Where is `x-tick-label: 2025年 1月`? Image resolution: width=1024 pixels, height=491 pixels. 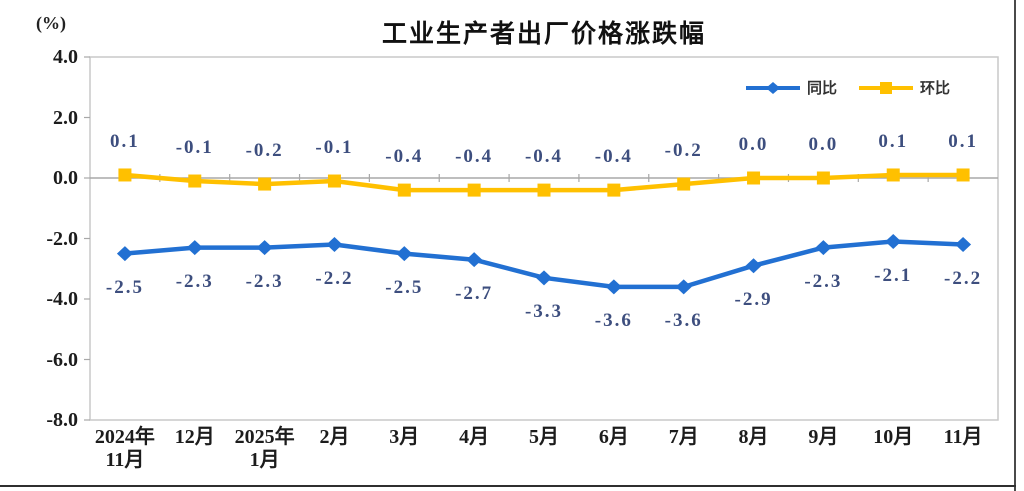
x-tick-label: 2025年 1月 is located at coordinates (264, 448).